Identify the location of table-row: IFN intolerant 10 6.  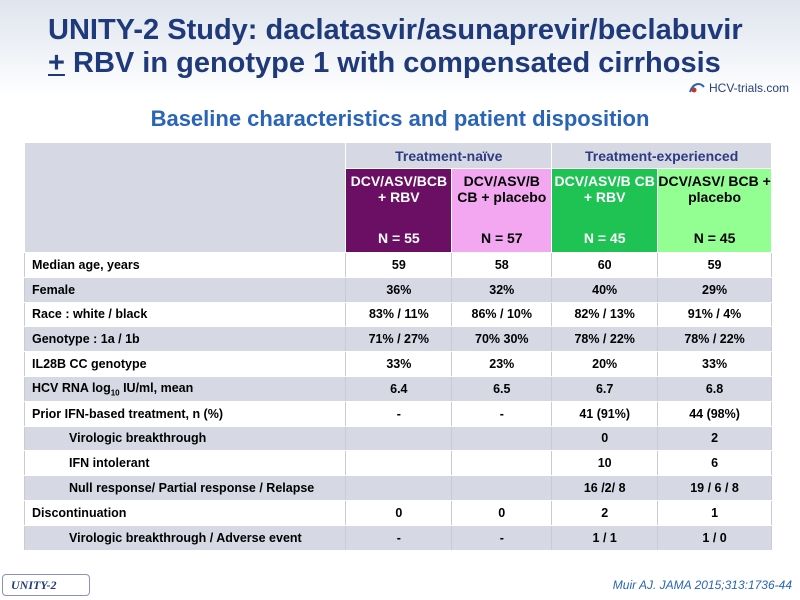
(397, 463).